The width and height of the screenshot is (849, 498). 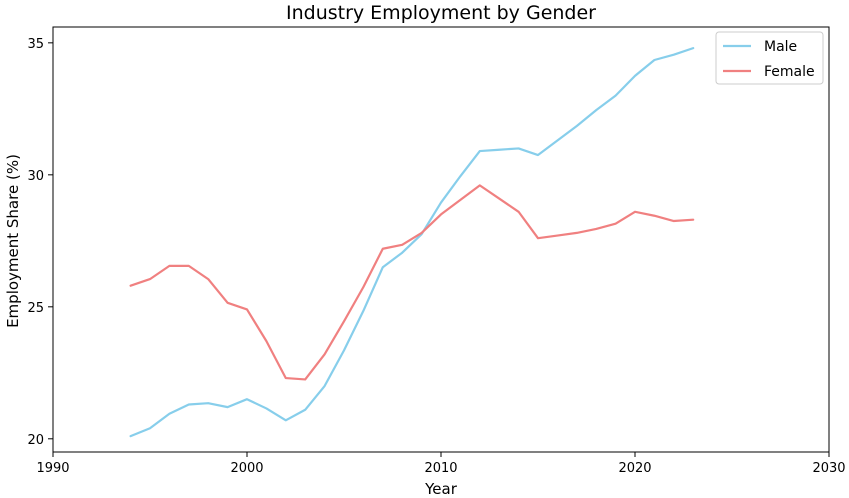 What do you see at coordinates (789, 72) in the screenshot?
I see `legend-label-female: Female` at bounding box center [789, 72].